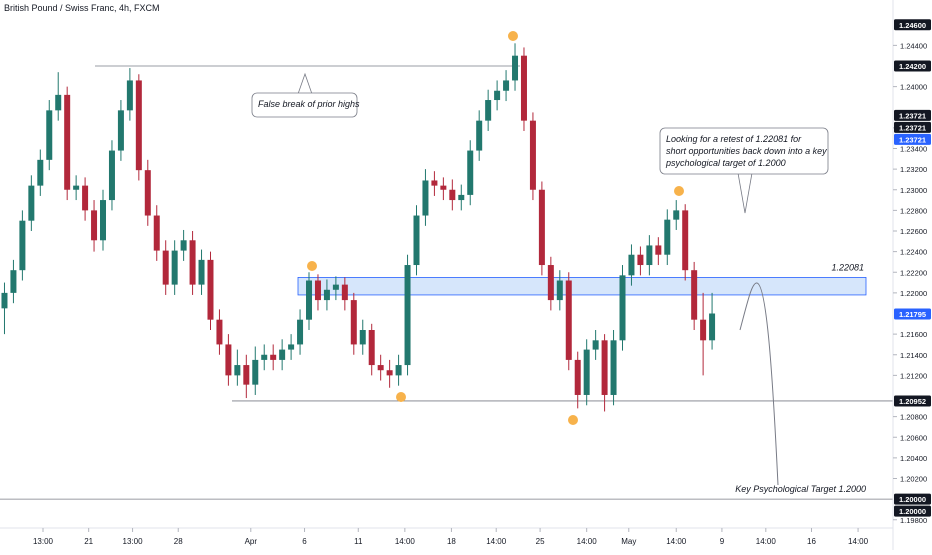 This screenshot has width=932, height=555. What do you see at coordinates (913, 417) in the screenshot?
I see `y-tick-label: 1.20800` at bounding box center [913, 417].